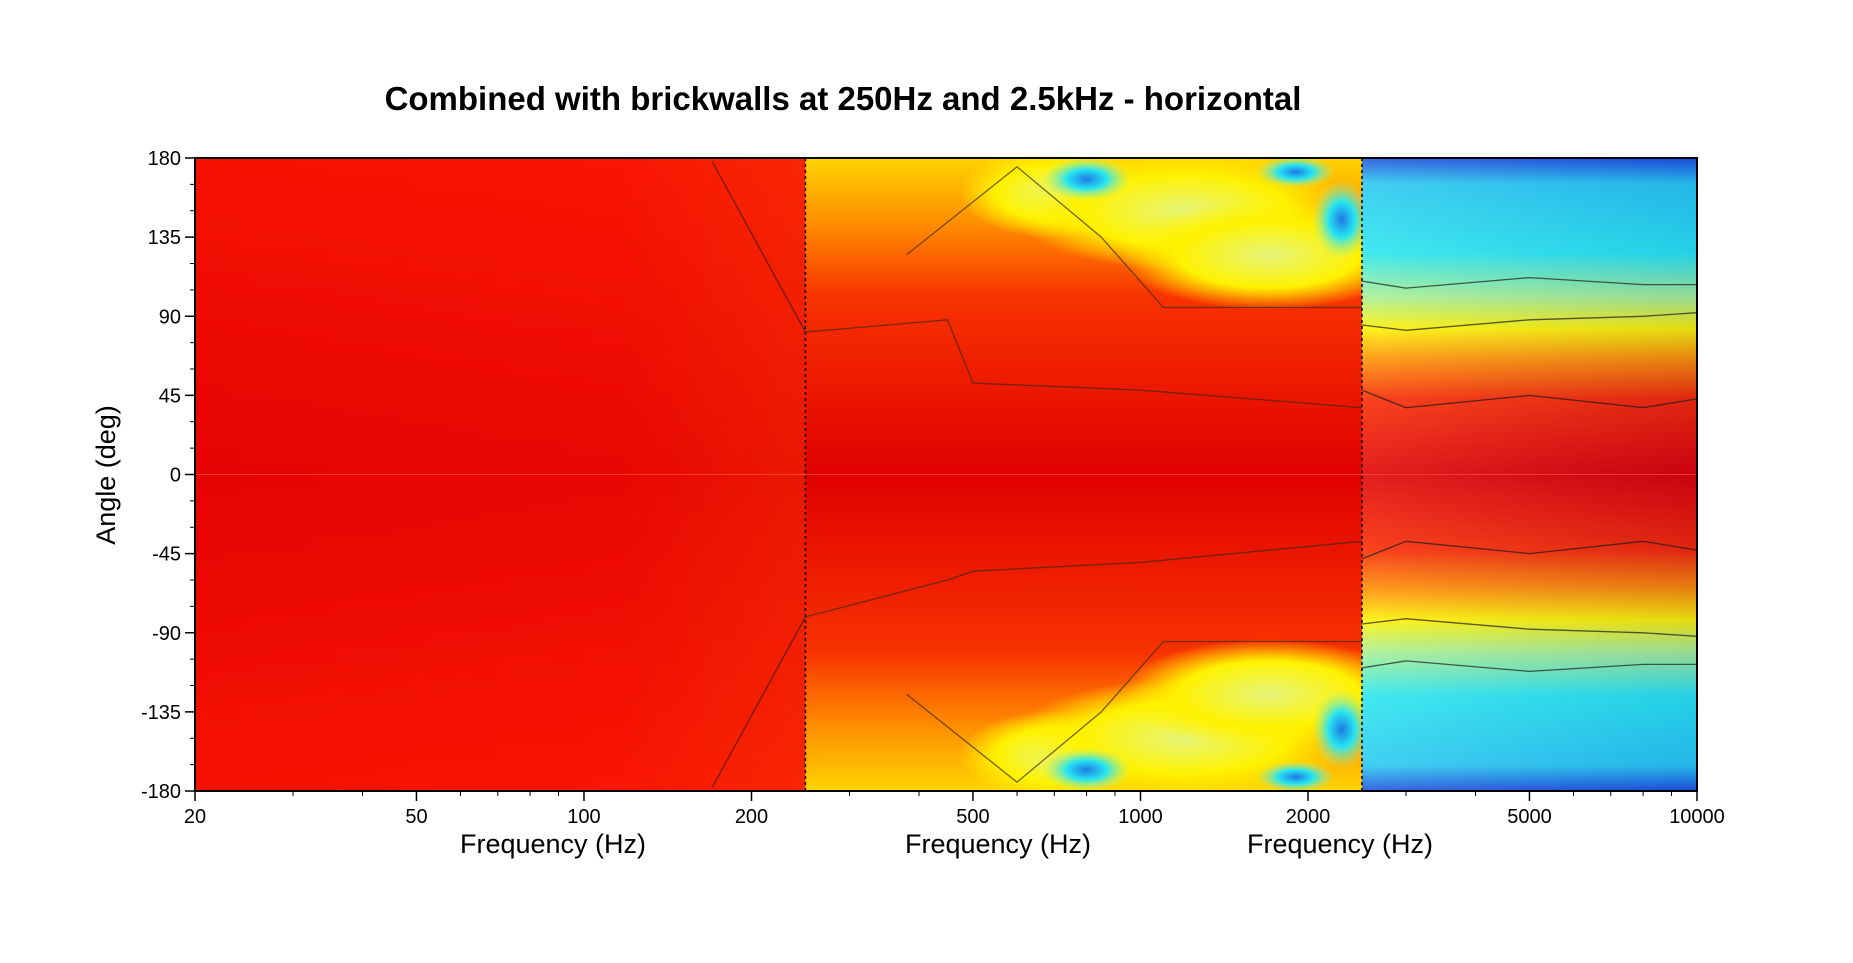 This screenshot has height=963, width=1853. What do you see at coordinates (161, 792) in the screenshot?
I see `y-tick-label: -180` at bounding box center [161, 792].